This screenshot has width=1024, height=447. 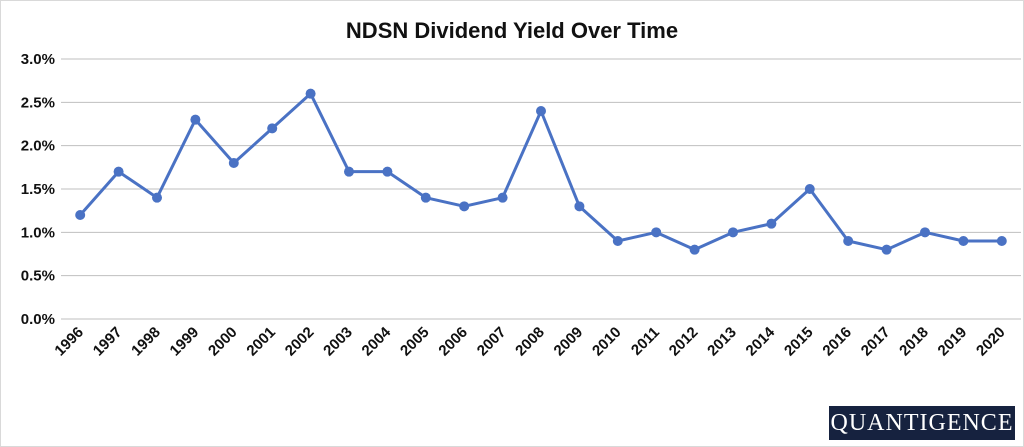 What do you see at coordinates (799, 342) in the screenshot?
I see `x-tick-label: 2015` at bounding box center [799, 342].